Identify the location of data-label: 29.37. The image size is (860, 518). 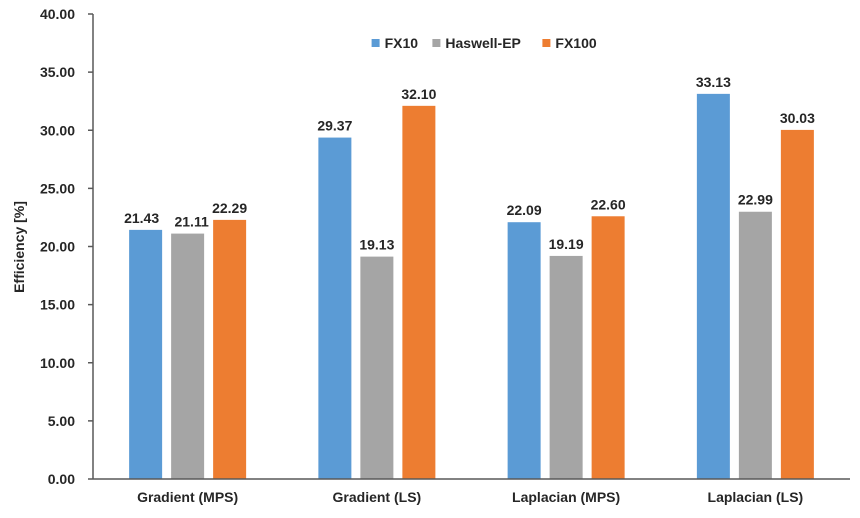
(334, 126).